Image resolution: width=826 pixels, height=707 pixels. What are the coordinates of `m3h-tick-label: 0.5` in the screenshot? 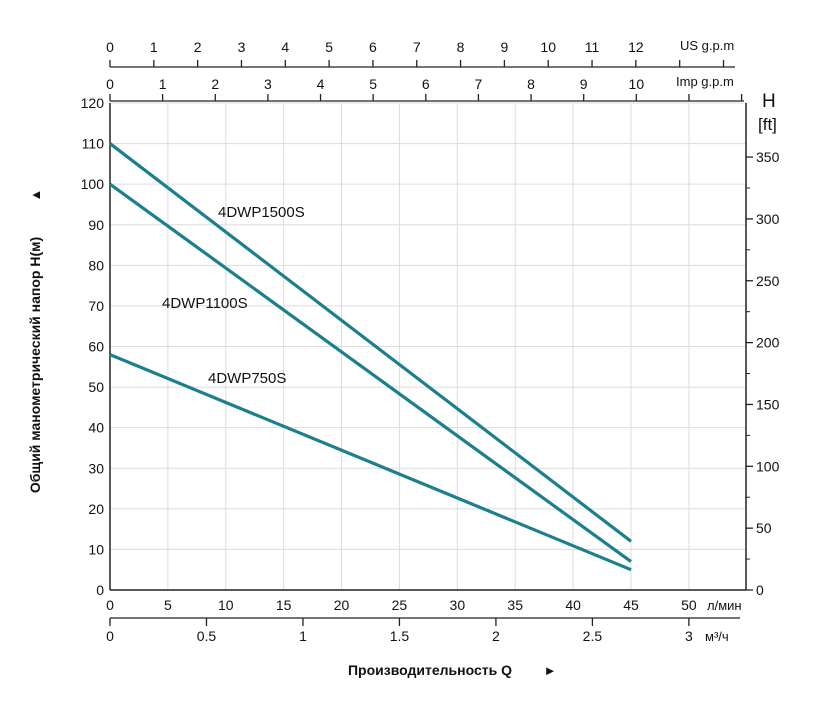 It's located at (207, 636).